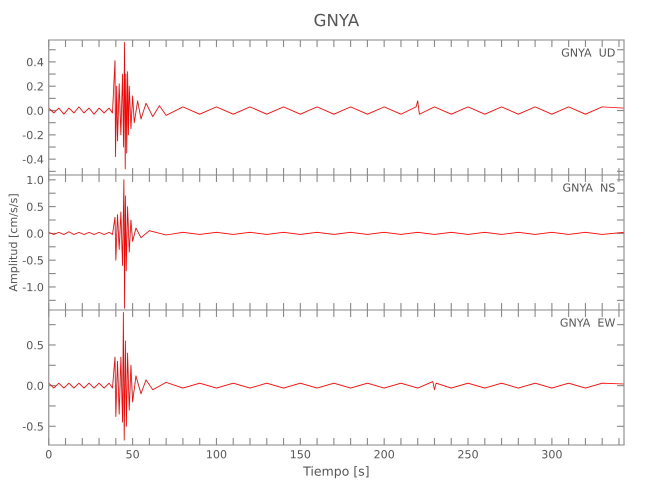 Image resolution: width=650 pixels, height=500 pixels. What do you see at coordinates (552, 454) in the screenshot?
I see `x-tick-label: 300` at bounding box center [552, 454].